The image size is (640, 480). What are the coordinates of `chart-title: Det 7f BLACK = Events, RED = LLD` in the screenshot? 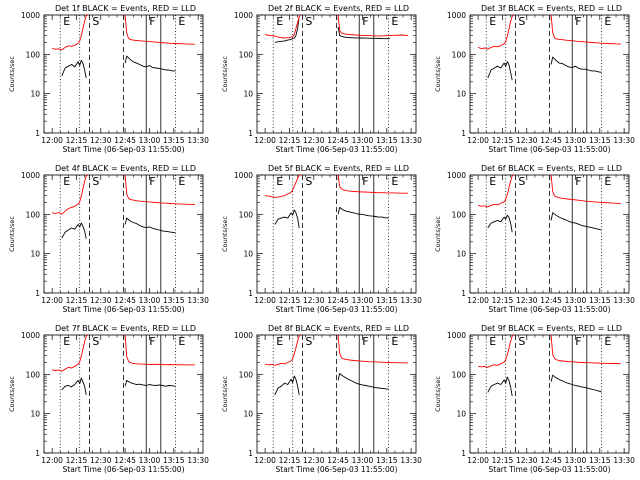 It's located at (125, 328).